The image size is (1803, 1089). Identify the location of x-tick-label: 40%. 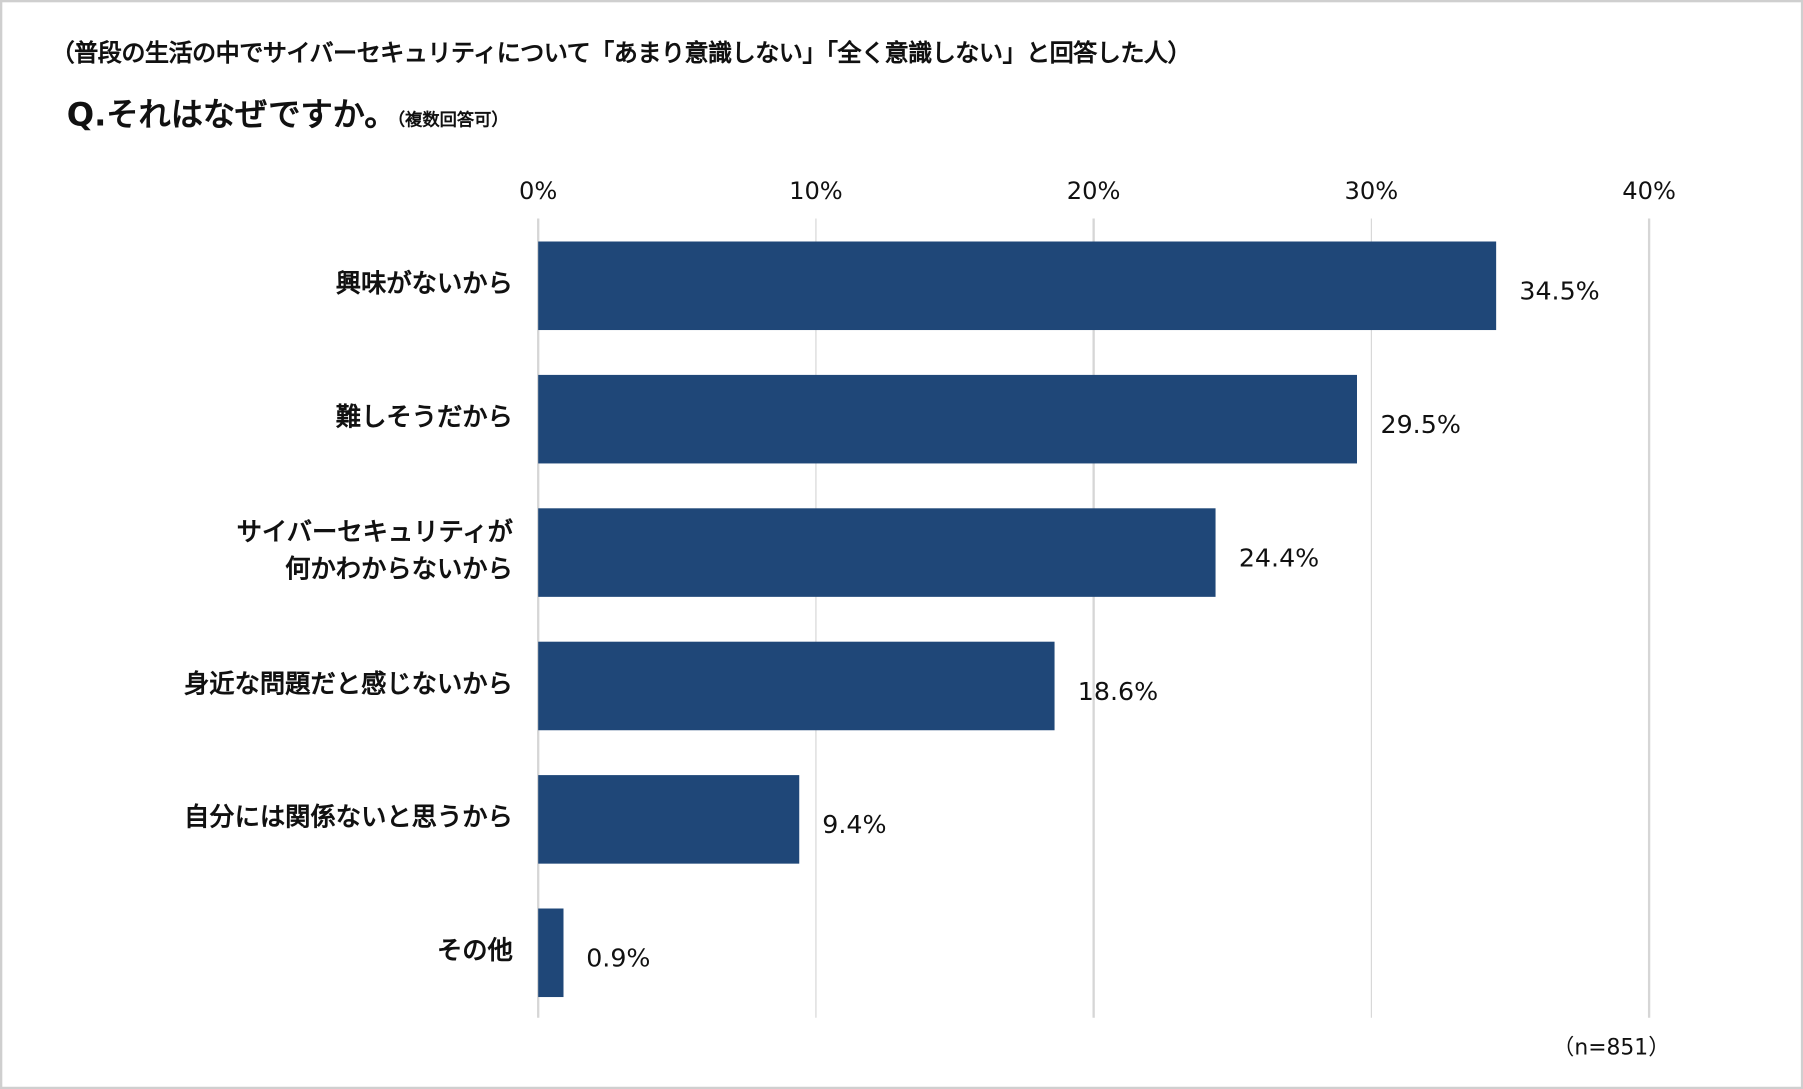
(1649, 191).